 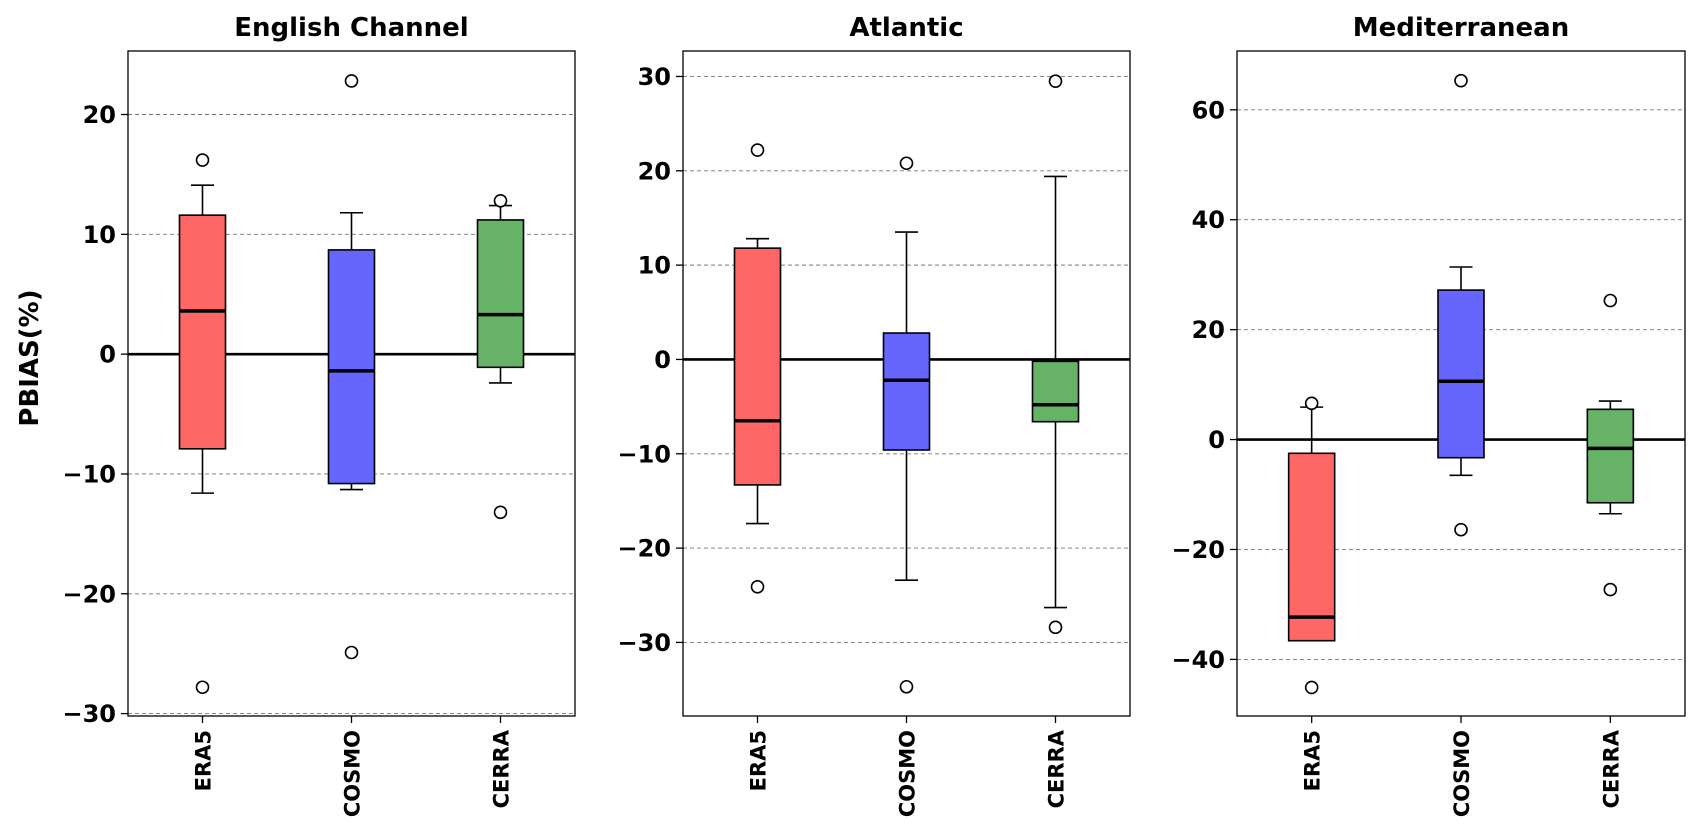 I want to click on y-tick-label: −40, so click(x=1198, y=660).